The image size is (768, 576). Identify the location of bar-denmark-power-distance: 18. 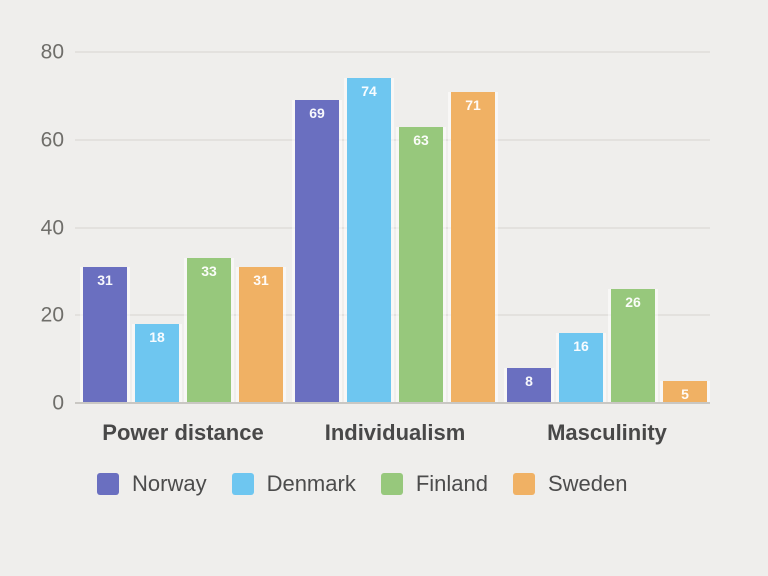
(157, 363).